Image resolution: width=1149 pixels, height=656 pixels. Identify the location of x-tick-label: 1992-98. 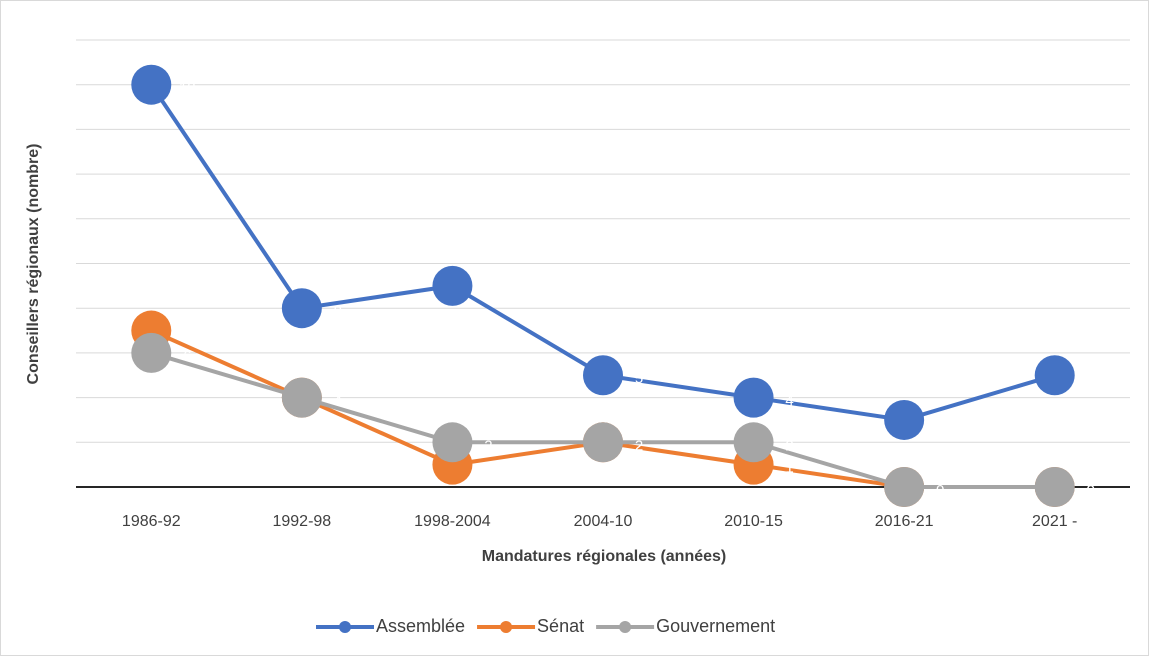
(301, 521).